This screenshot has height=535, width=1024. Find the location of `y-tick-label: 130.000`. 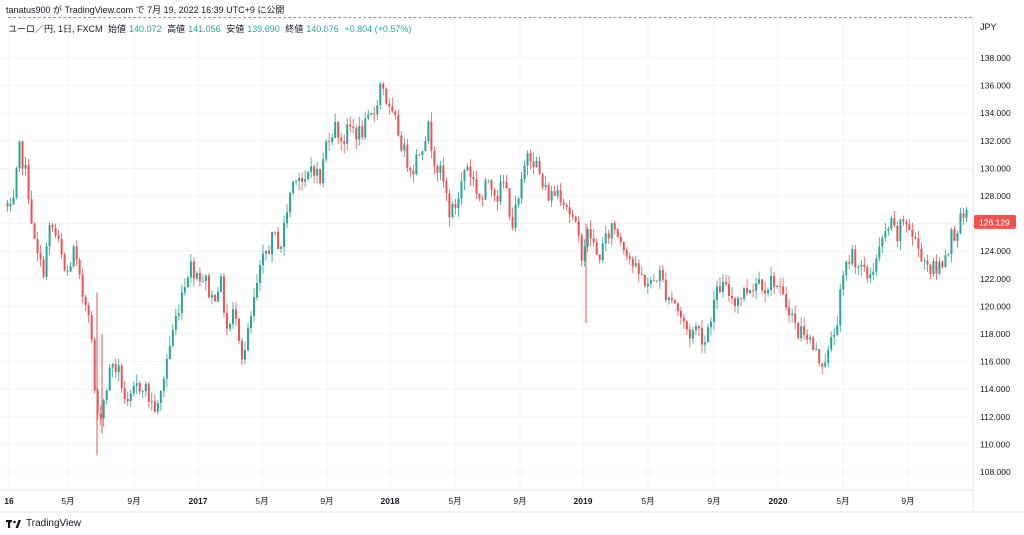

y-tick-label: 130.000 is located at coordinates (995, 168).